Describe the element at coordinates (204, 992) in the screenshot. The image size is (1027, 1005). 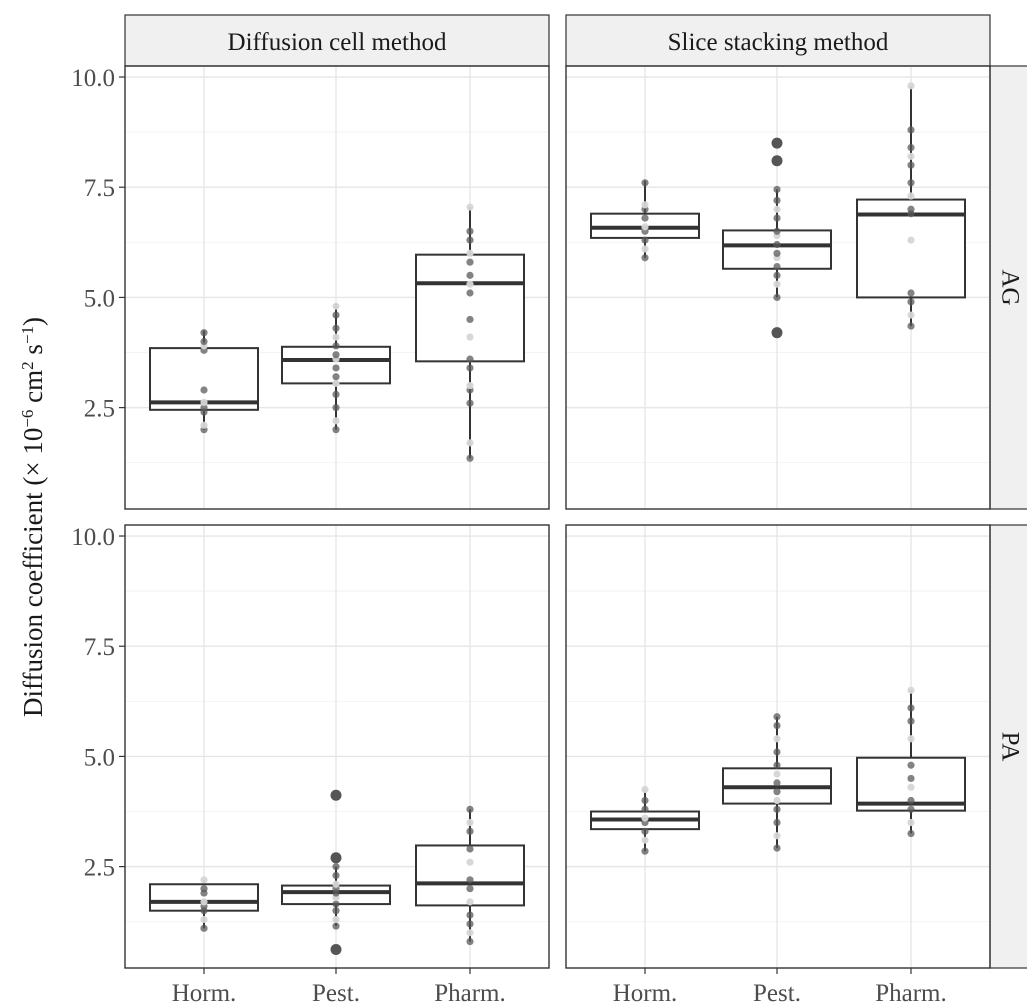
I see `x-tick-label: Horm.` at that location.